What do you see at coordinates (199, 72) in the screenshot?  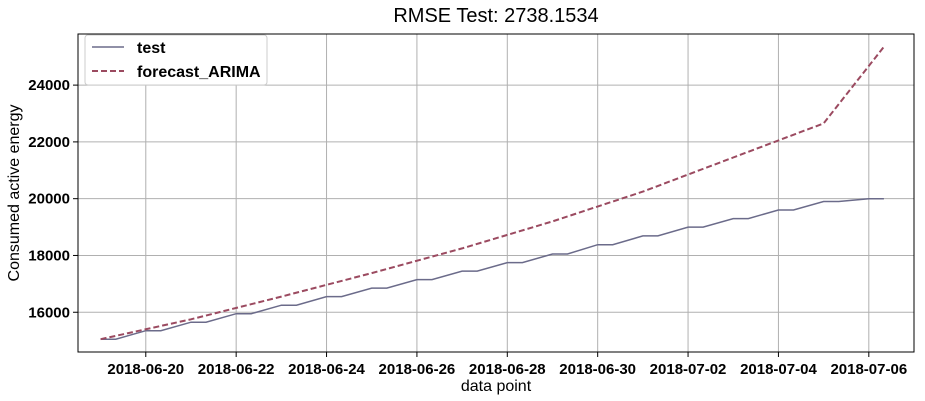 I see `legend-label-forecast-arima: forecast_ARIMA` at bounding box center [199, 72].